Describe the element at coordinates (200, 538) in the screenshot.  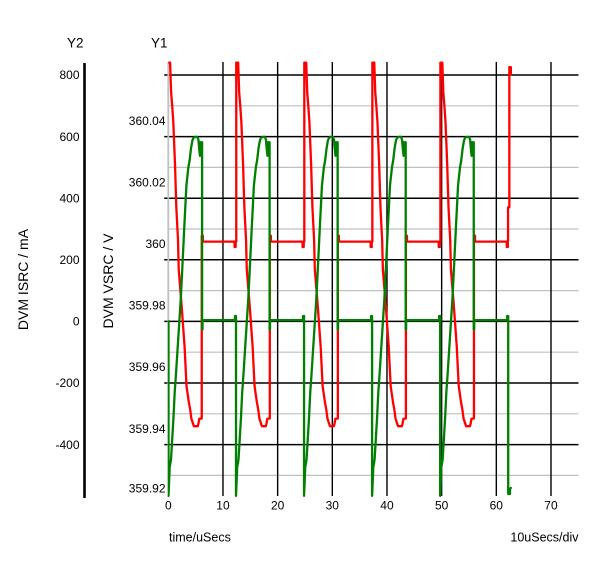
I see `svg-text: time/uSecs` at that location.